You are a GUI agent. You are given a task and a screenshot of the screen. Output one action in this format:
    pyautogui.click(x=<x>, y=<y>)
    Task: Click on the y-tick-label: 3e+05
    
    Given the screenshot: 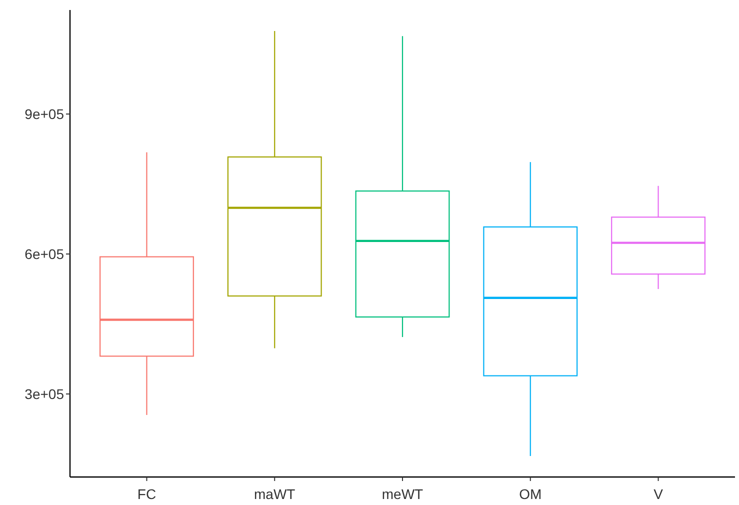 What is the action you would take?
    pyautogui.click(x=44, y=394)
    